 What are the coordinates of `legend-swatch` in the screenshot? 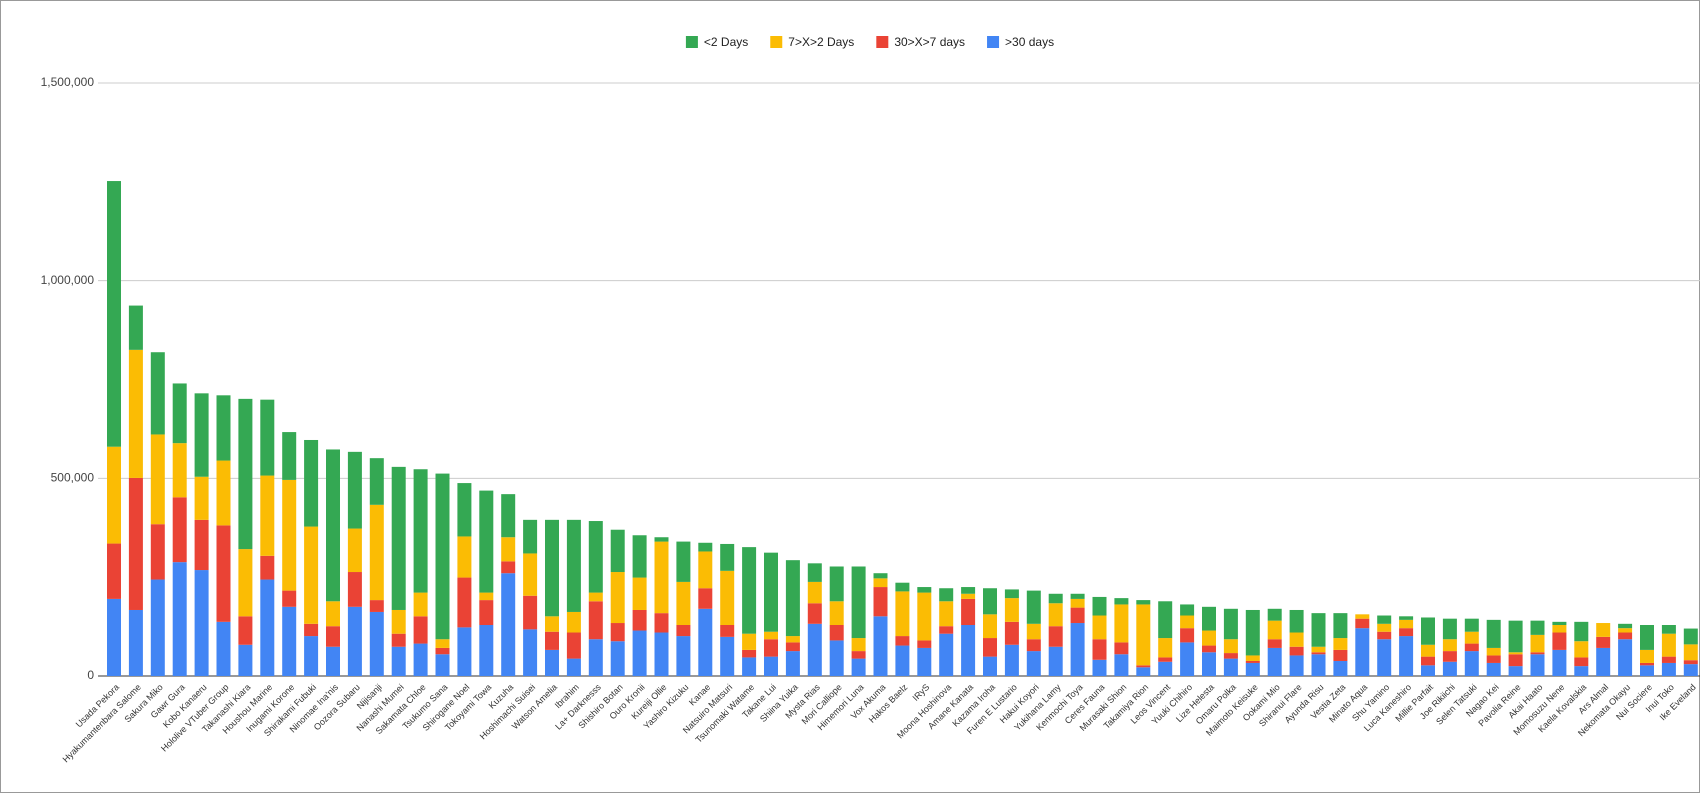 It's located at (691, 42).